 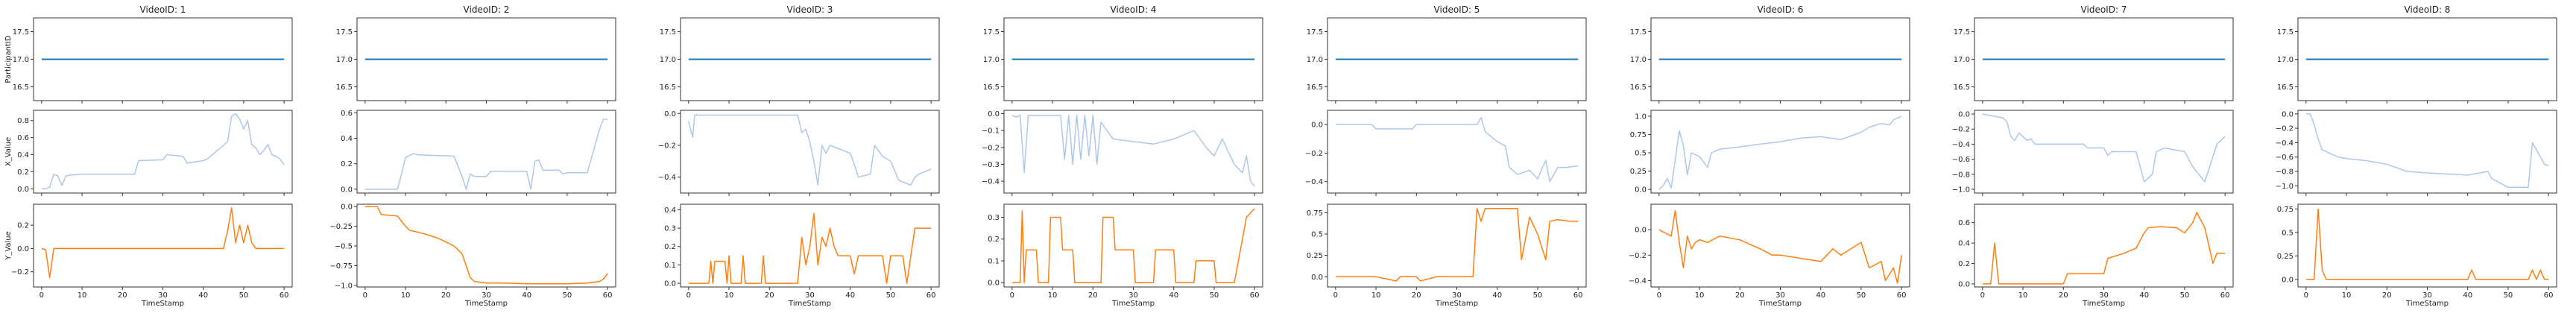 I want to click on y-axis-label: Y_Value, so click(x=8, y=246).